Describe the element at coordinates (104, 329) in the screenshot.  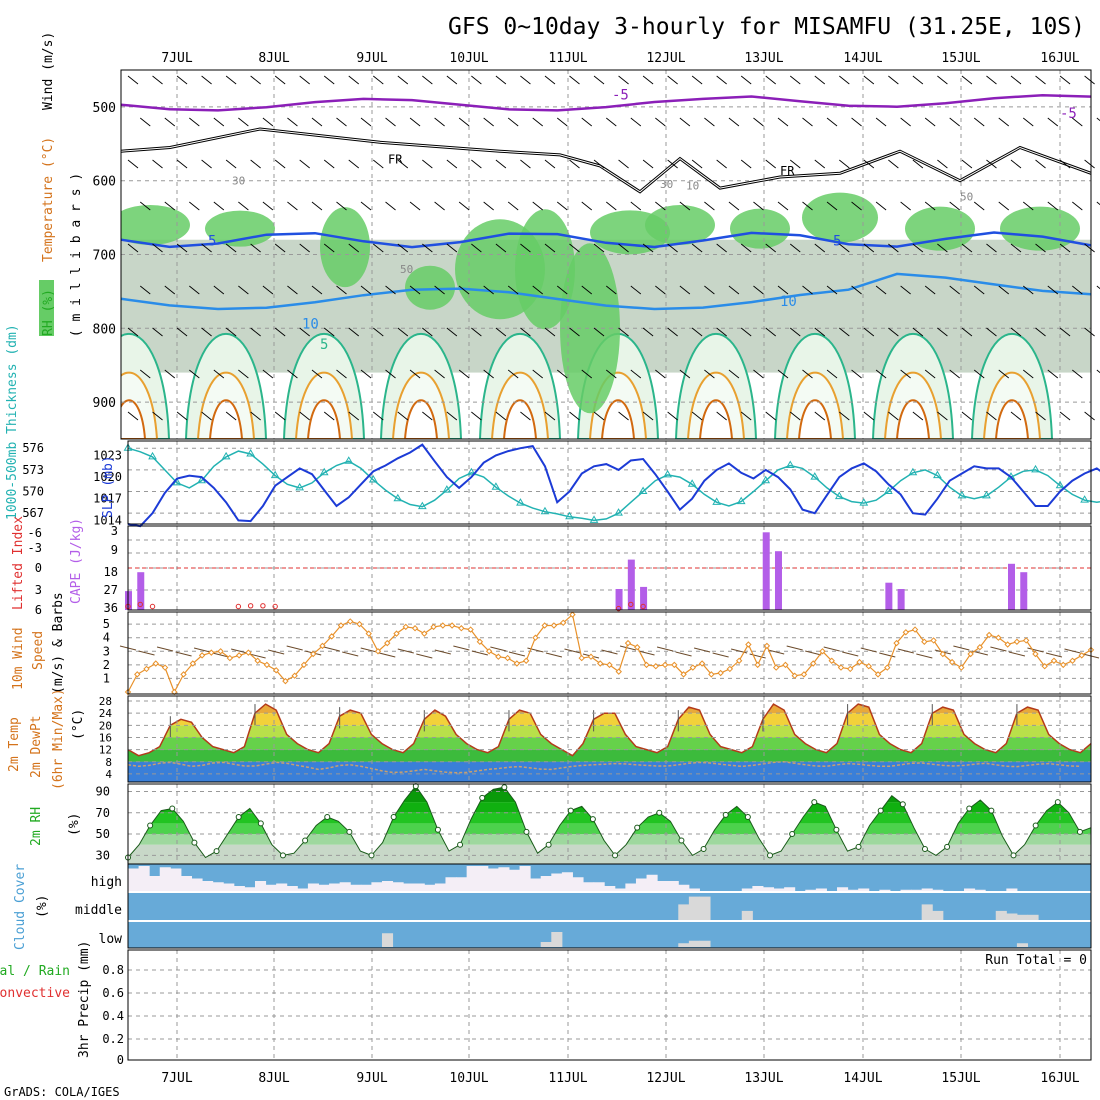
I see `y-tick-label: 800` at that location.